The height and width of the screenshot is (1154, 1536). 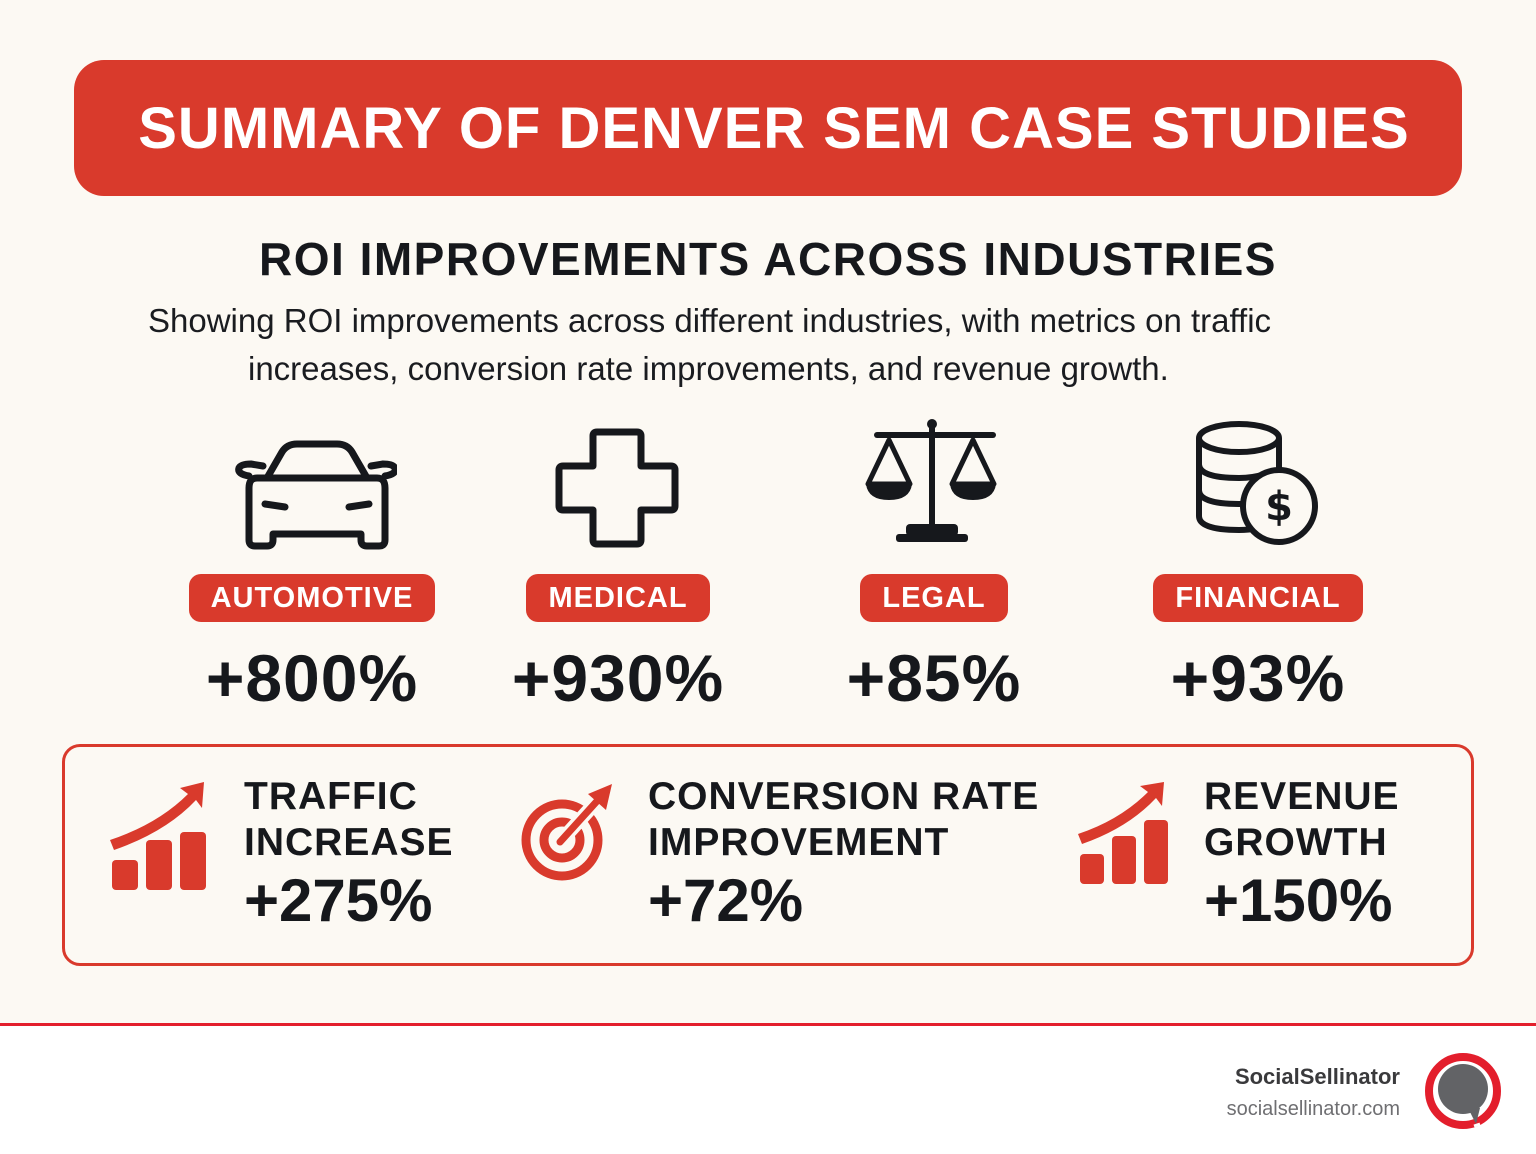 I want to click on metric-label-line-2: IMPROVEMENT, so click(x=799, y=842).